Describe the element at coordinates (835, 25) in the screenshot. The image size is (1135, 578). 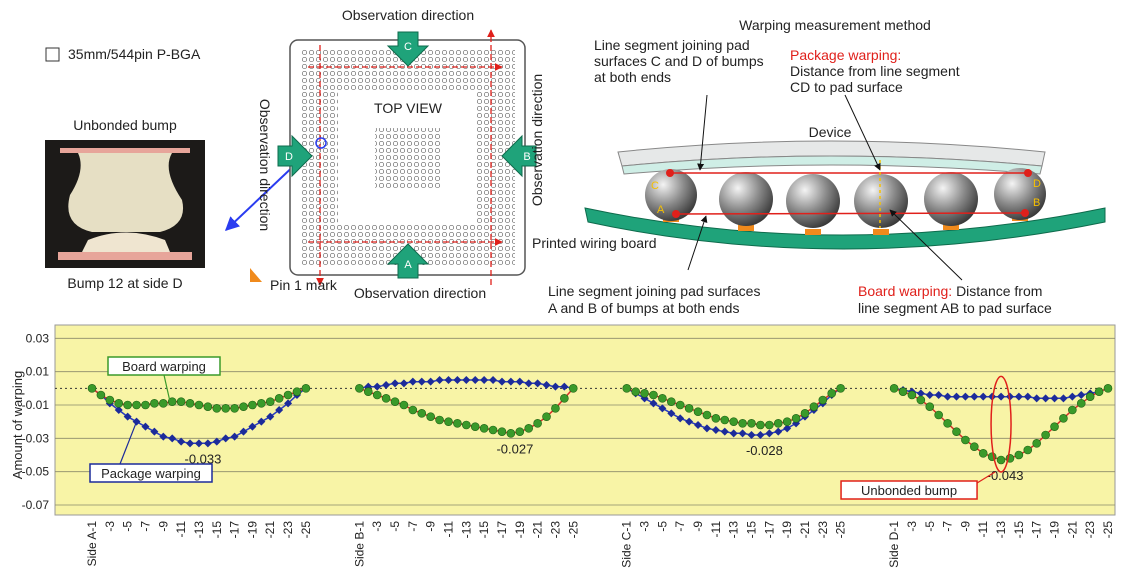
I see `method-title: Warping measurement method` at that location.